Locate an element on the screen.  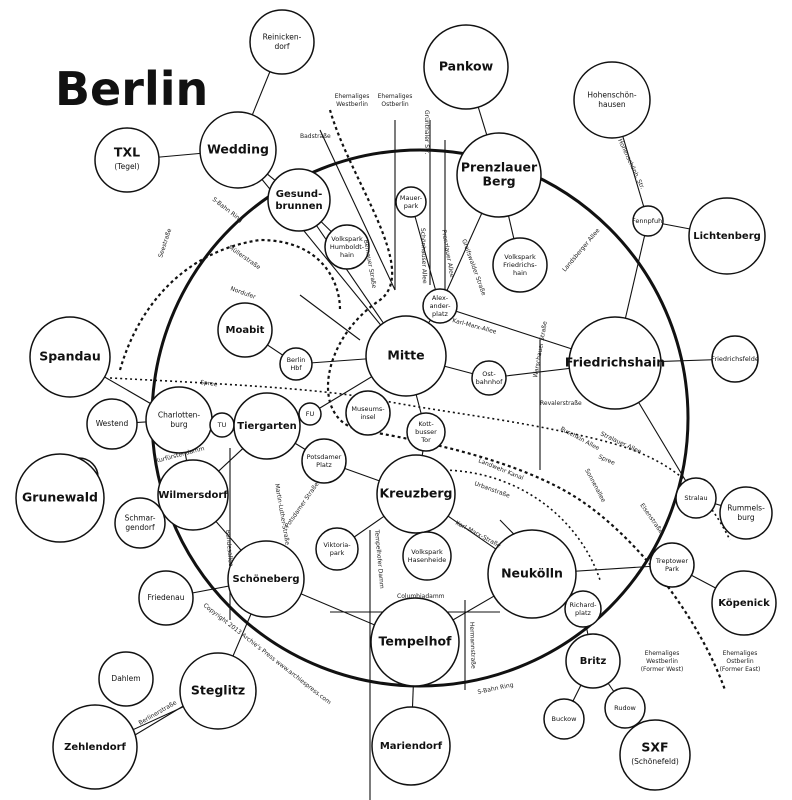
district-lichtenberg: Lichtenberg is located at coordinates (727, 236).